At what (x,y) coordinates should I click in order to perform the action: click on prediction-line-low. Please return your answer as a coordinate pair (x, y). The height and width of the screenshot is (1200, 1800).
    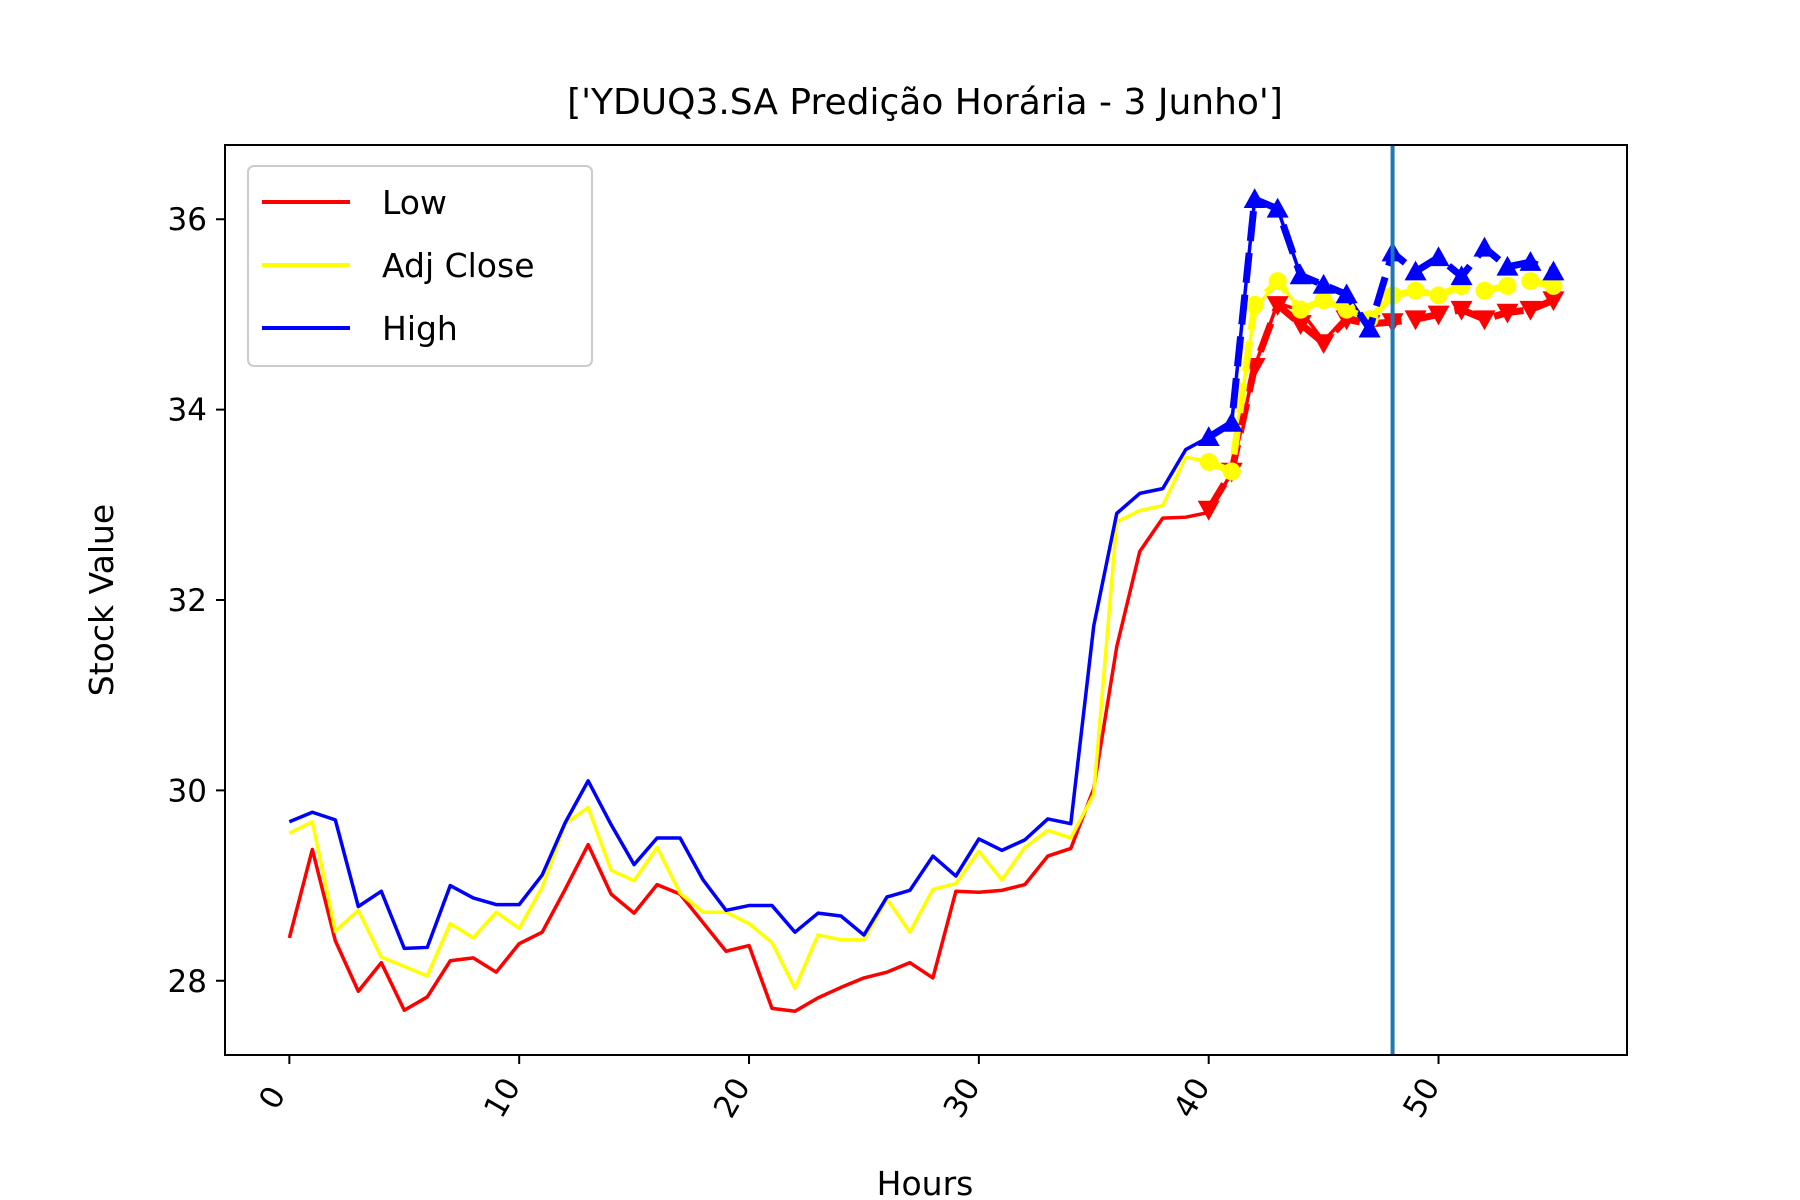
    Looking at the image, I should click on (1380, 404).